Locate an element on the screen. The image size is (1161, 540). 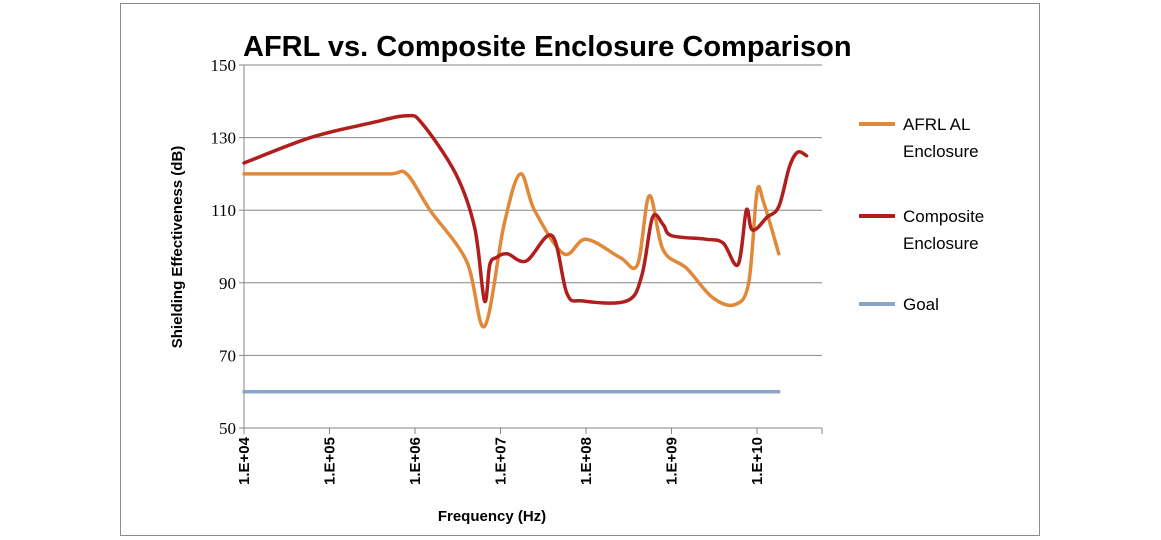
x-tick-label: 1.E+08 is located at coordinates (586, 461).